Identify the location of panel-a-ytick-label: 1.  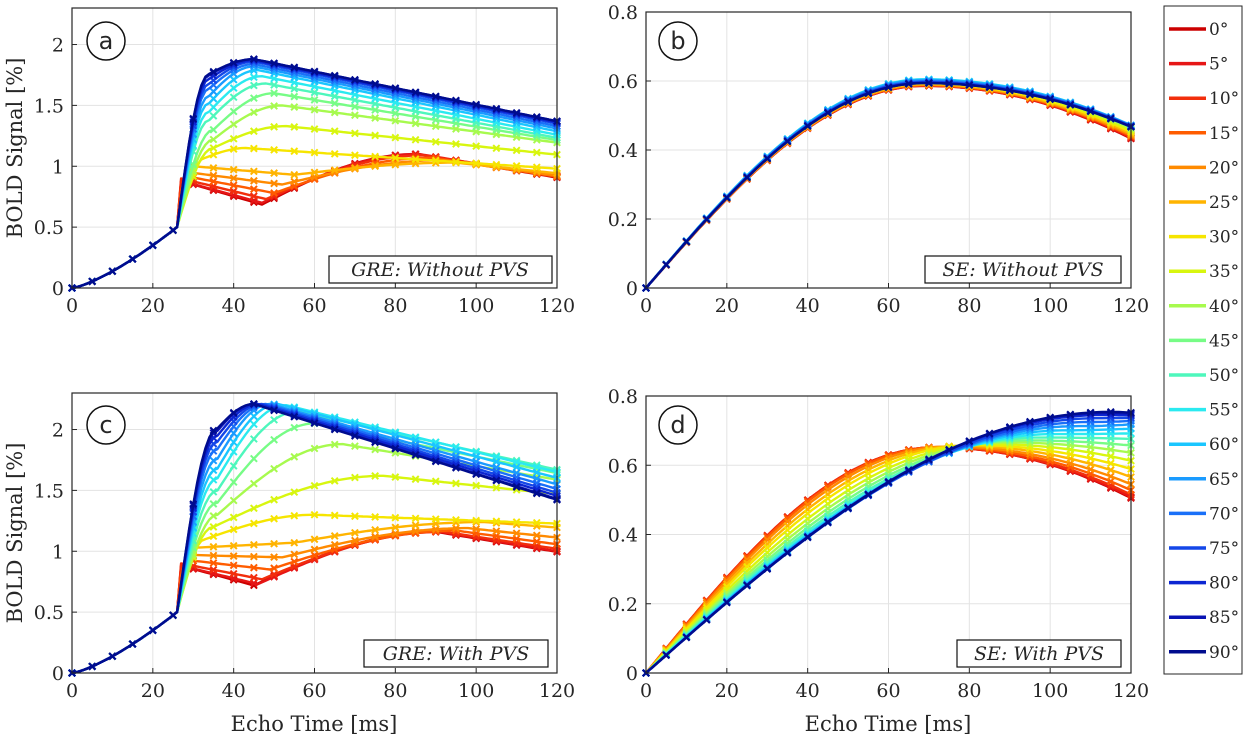
(58, 167).